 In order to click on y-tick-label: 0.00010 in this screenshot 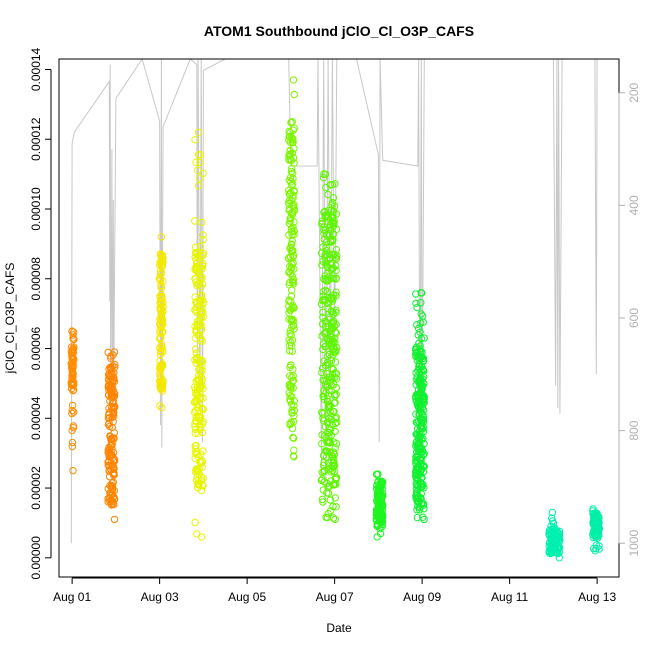, I will do `click(36, 209)`.